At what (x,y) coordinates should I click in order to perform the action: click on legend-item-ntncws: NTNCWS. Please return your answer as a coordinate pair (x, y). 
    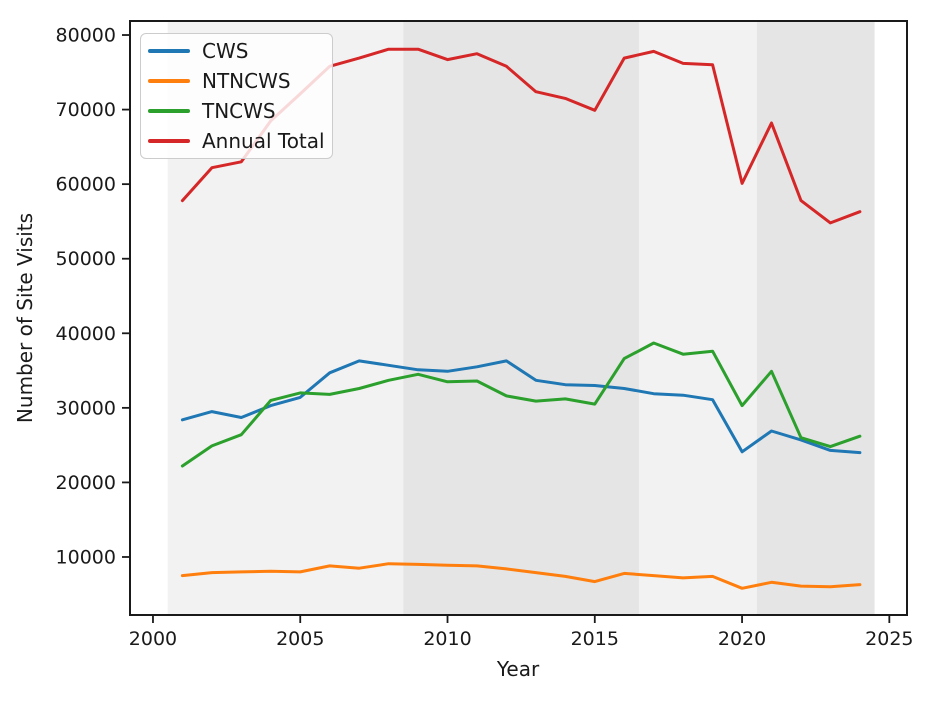
    Looking at the image, I should click on (236, 81).